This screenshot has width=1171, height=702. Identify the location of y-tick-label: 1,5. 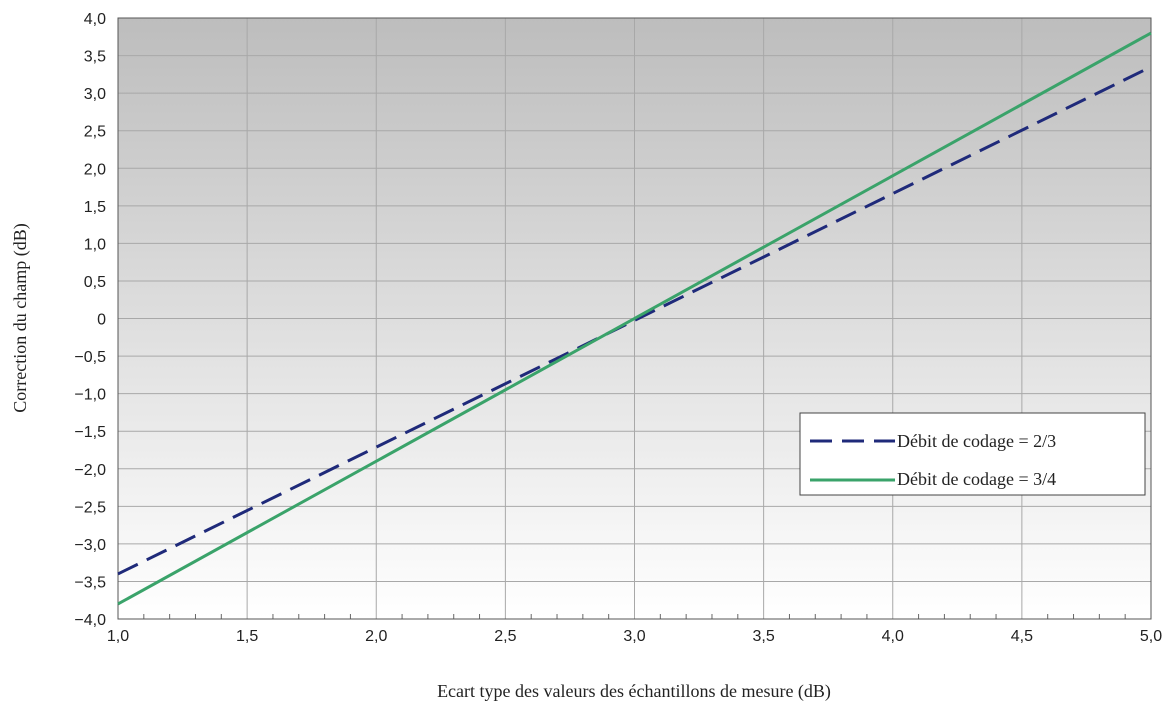
(95, 207).